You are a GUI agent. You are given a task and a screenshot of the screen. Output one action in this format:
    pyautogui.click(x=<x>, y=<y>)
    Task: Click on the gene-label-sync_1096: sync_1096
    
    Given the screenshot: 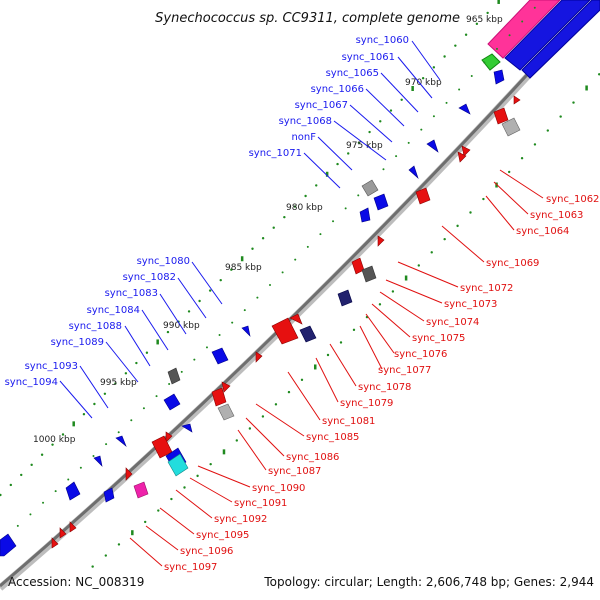 What is the action you would take?
    pyautogui.click(x=206, y=551)
    